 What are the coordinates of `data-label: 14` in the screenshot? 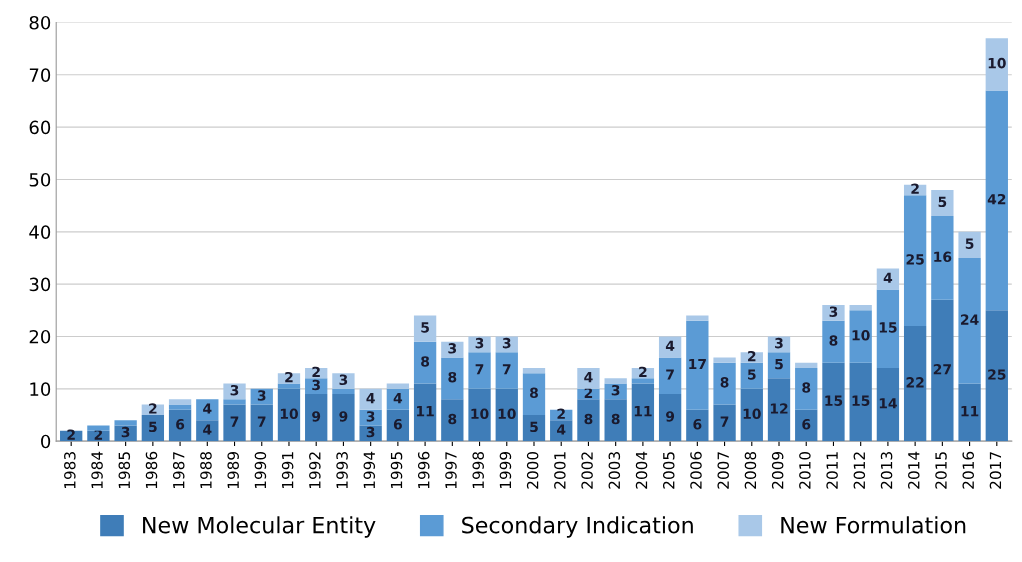 It's located at (888, 403).